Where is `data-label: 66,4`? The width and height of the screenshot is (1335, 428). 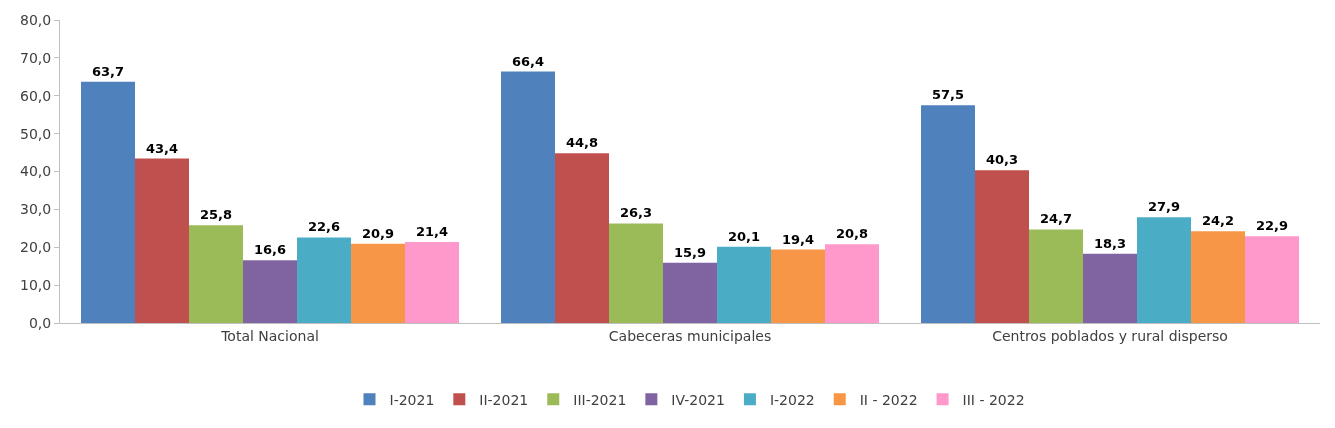 data-label: 66,4 is located at coordinates (528, 61).